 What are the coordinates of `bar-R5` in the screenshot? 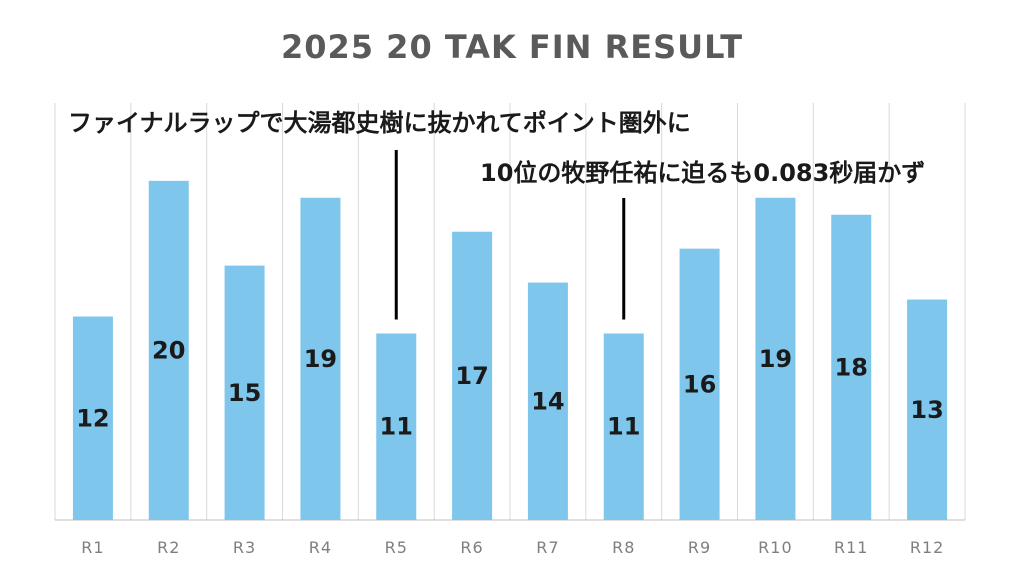 It's located at (396, 426).